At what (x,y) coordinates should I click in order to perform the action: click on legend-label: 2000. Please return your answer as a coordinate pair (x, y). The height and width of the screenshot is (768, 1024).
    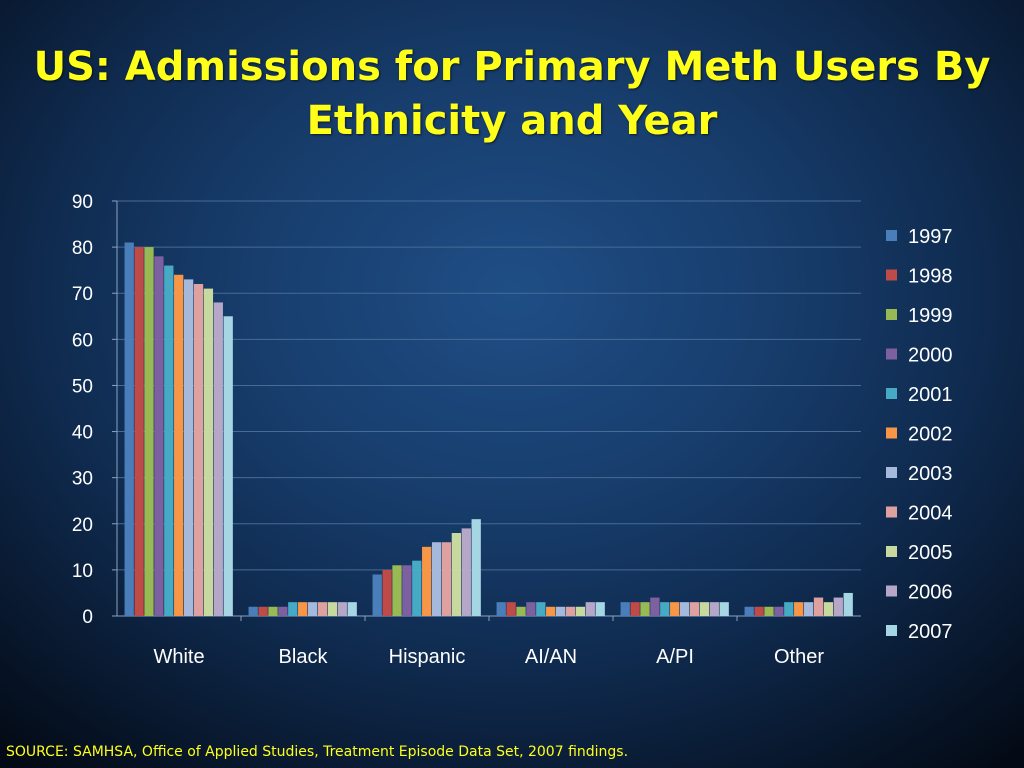
    Looking at the image, I should click on (930, 356).